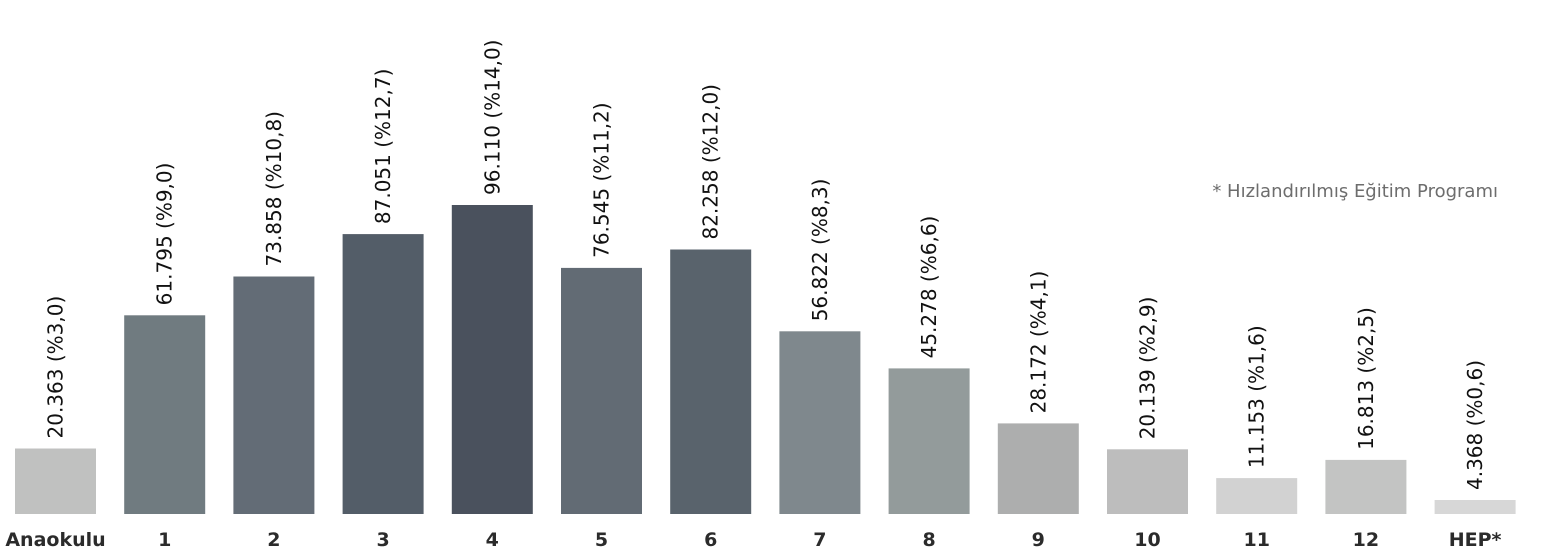 The height and width of the screenshot is (558, 1541). Describe the element at coordinates (1475, 540) in the screenshot. I see `category-label-hep: HEP*` at that location.